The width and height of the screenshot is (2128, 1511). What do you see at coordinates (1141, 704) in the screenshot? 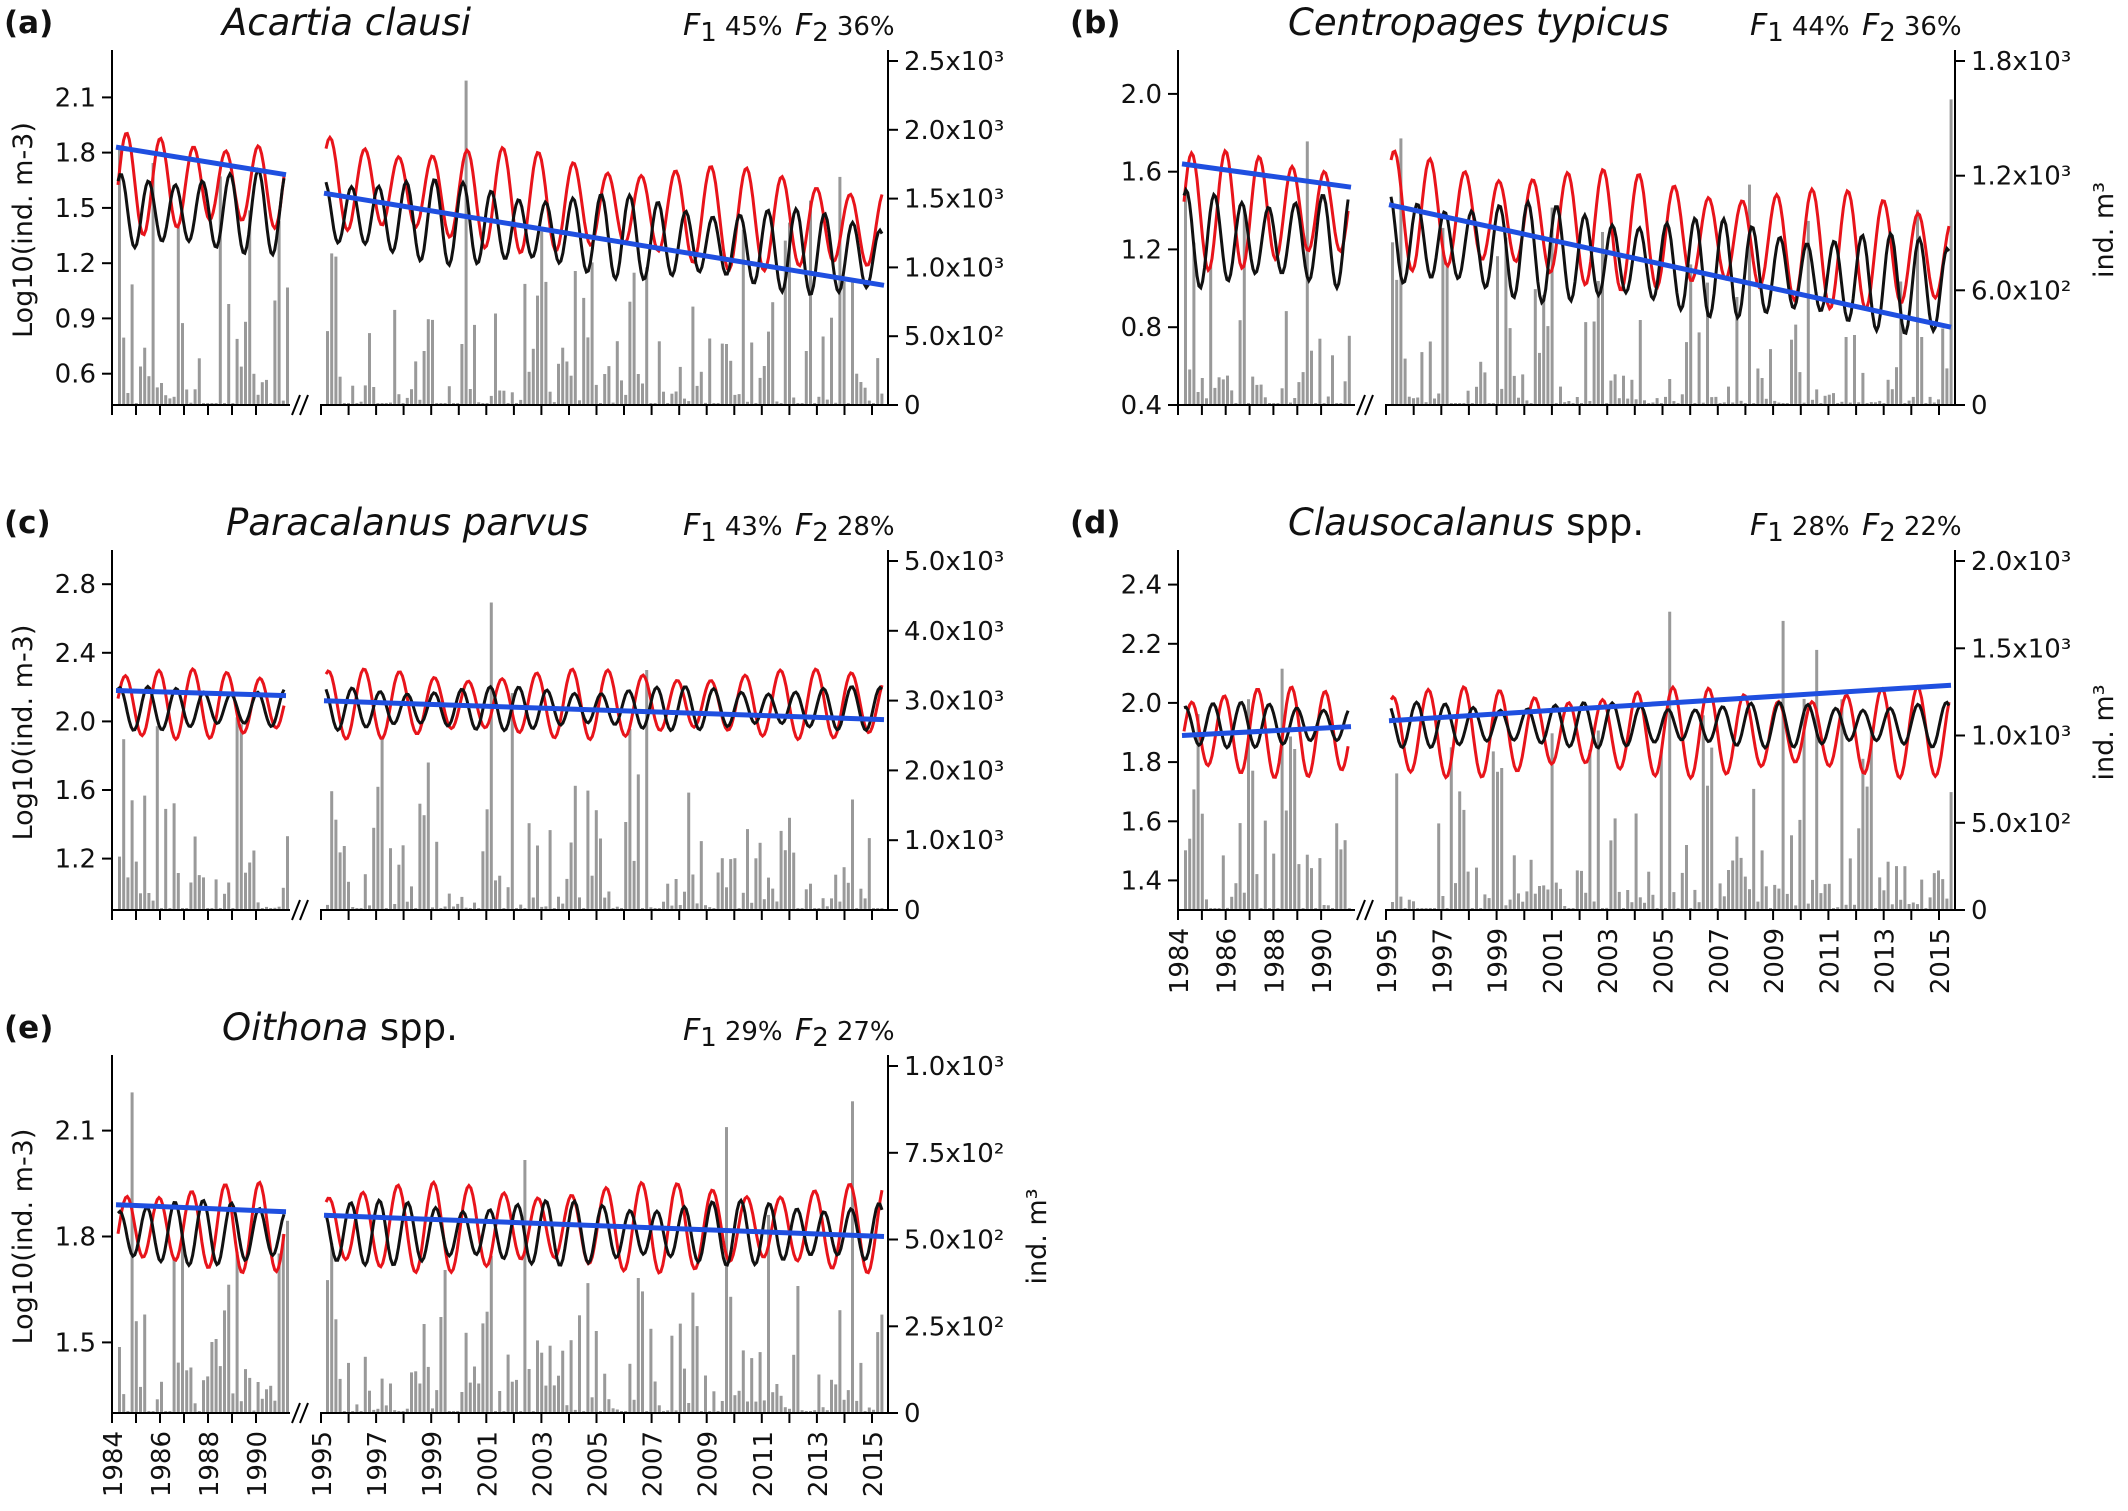
I see `y-tick-label: 2.0` at bounding box center [1141, 704].